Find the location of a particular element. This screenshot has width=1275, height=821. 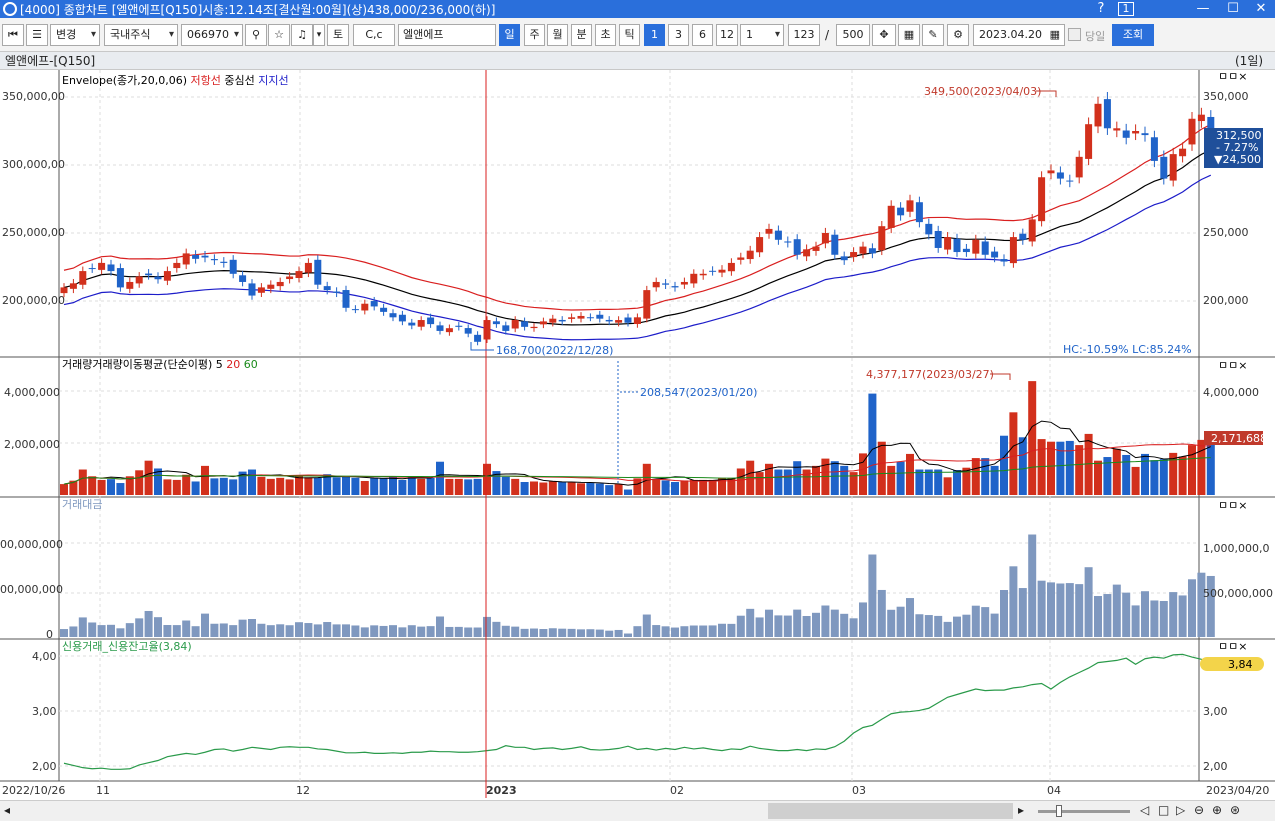

next-icon: ▷ is located at coordinates (1181, 810).